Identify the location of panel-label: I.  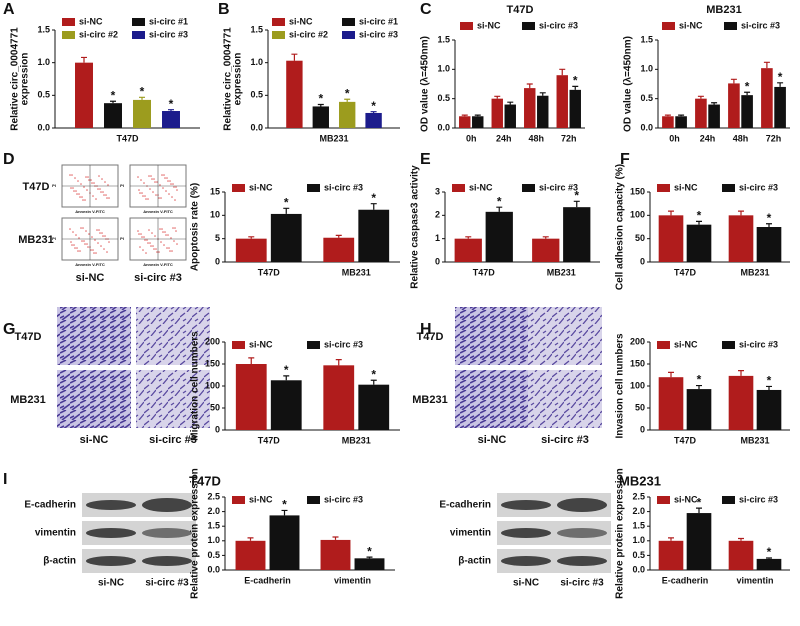
(5, 479).